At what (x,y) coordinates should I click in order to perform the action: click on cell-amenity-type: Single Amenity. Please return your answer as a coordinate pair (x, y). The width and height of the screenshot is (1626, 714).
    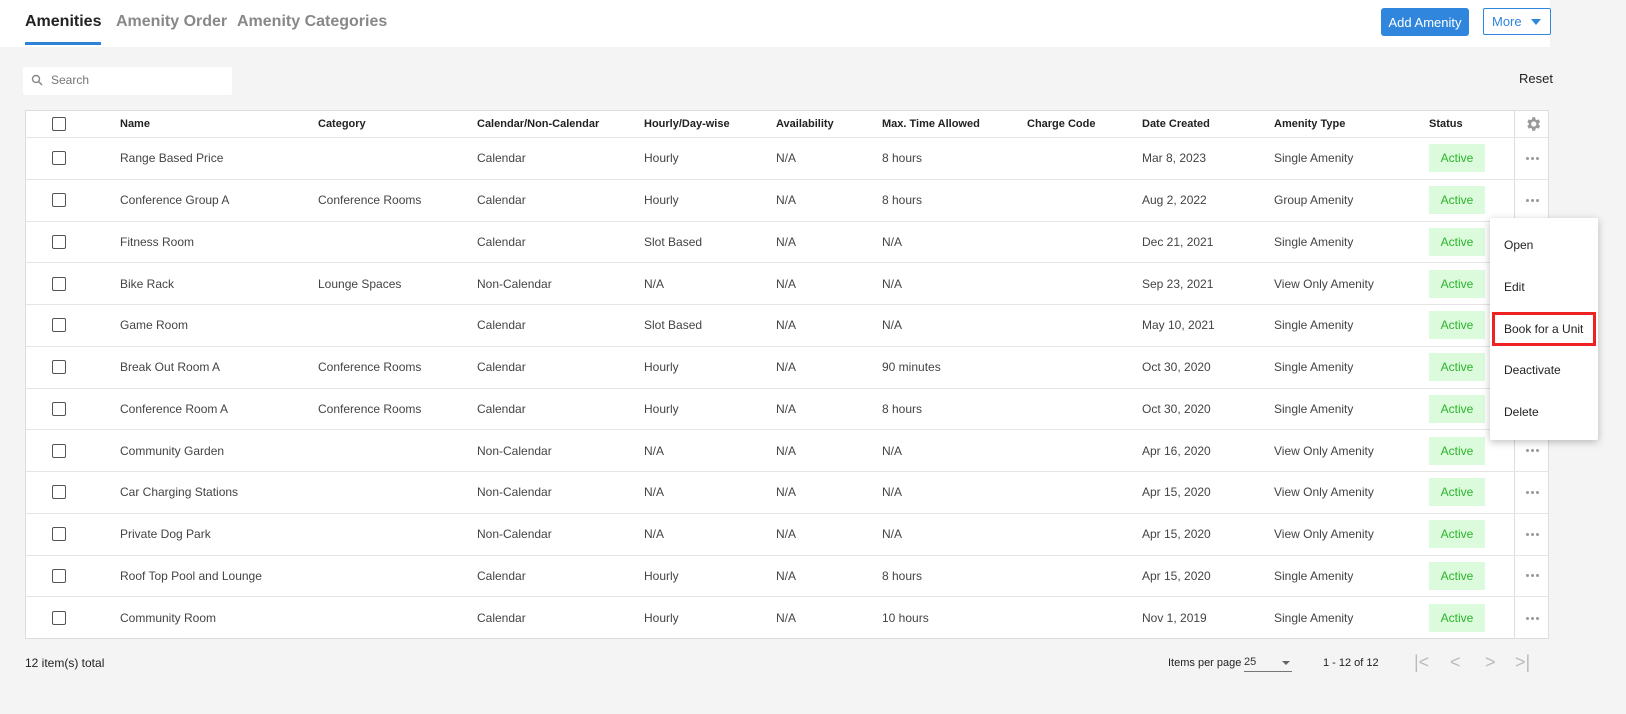
    Looking at the image, I should click on (1314, 325).